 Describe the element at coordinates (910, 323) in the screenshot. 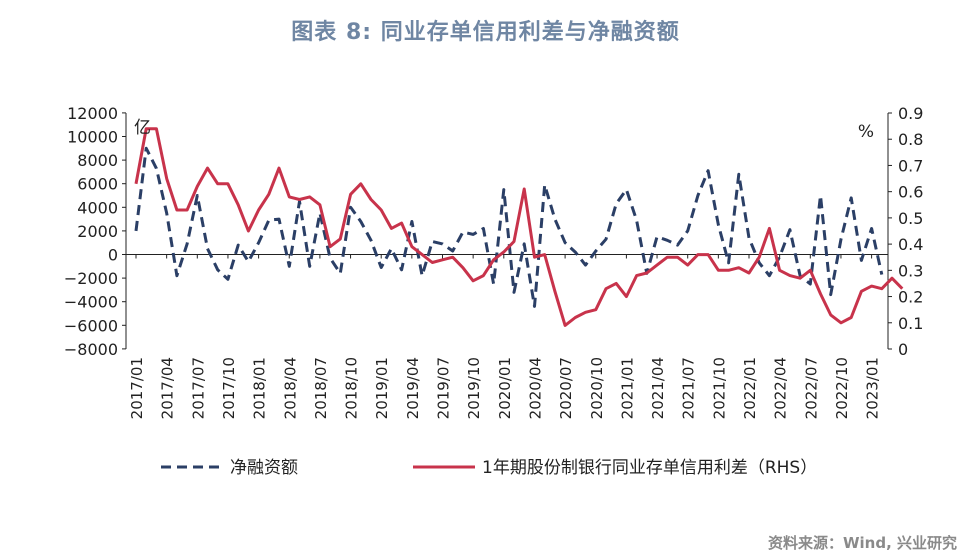

I see `right-tick-label: 0.1` at that location.